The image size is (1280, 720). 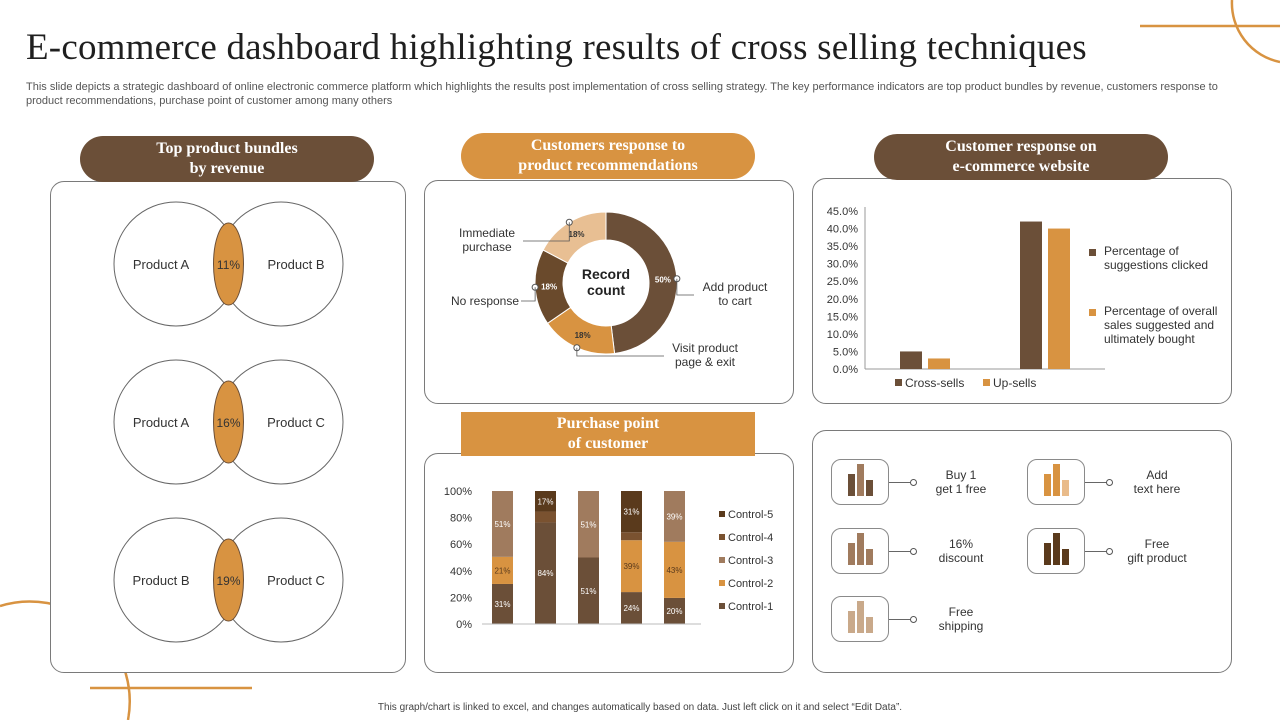 I want to click on y-tick-label: 100%, so click(x=458, y=492).